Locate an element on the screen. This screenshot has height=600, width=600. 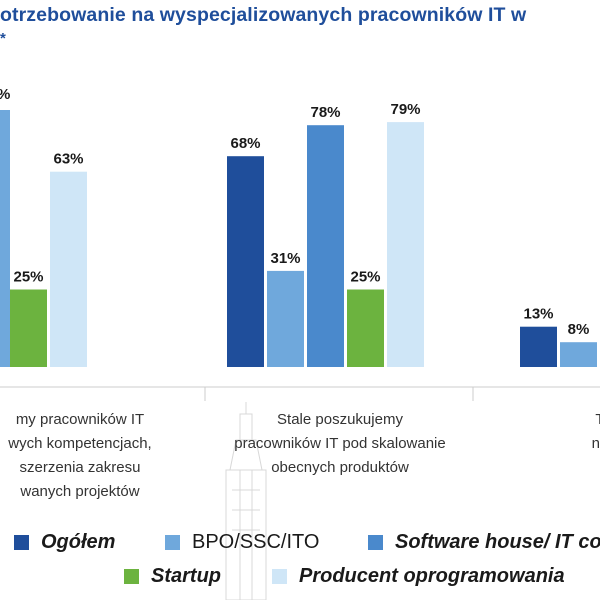
bar-value-label: 8% is located at coordinates (579, 329).